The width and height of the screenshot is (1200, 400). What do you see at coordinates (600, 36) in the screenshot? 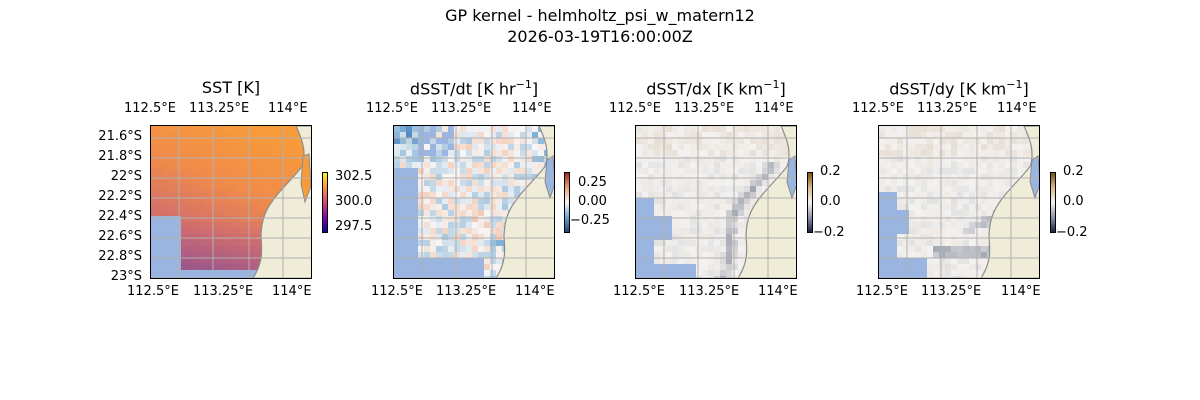
I see `figure-timestamp: 2026-03-19T16:00:00Z` at bounding box center [600, 36].